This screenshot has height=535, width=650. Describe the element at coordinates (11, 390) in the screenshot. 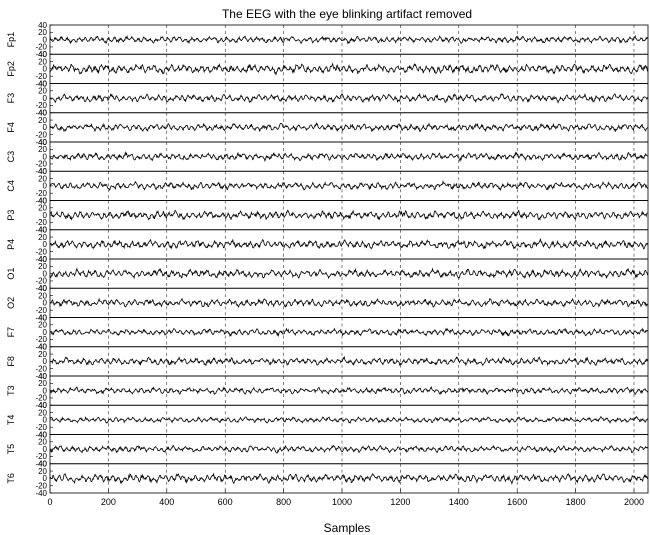

I see `channel-label: T3` at that location.